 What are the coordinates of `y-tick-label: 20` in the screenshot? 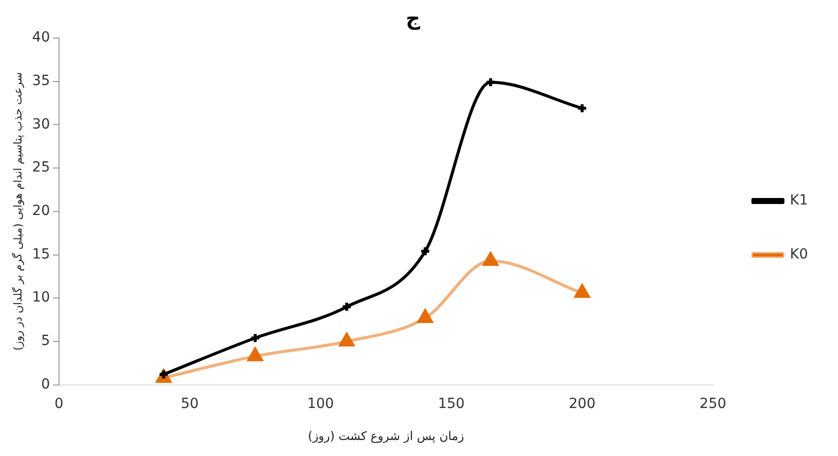 It's located at (41, 211).